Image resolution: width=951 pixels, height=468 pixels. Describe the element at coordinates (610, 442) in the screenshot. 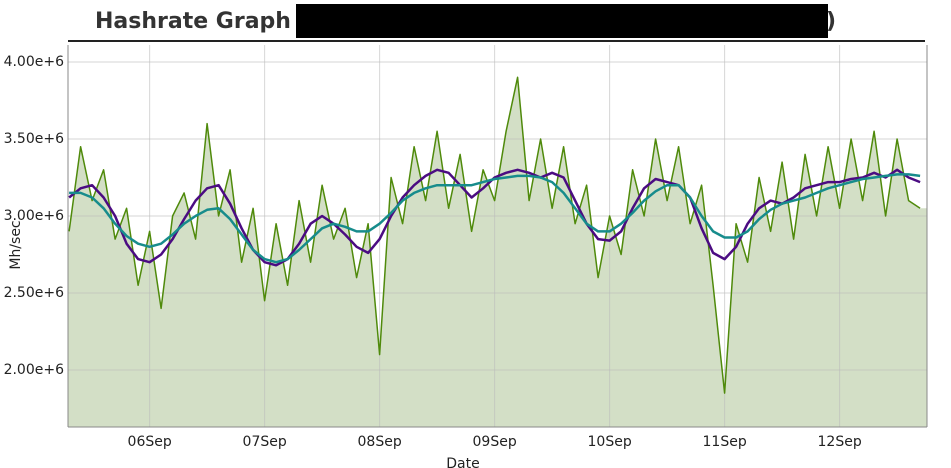

I see `x-tick-label: 10Sep` at that location.